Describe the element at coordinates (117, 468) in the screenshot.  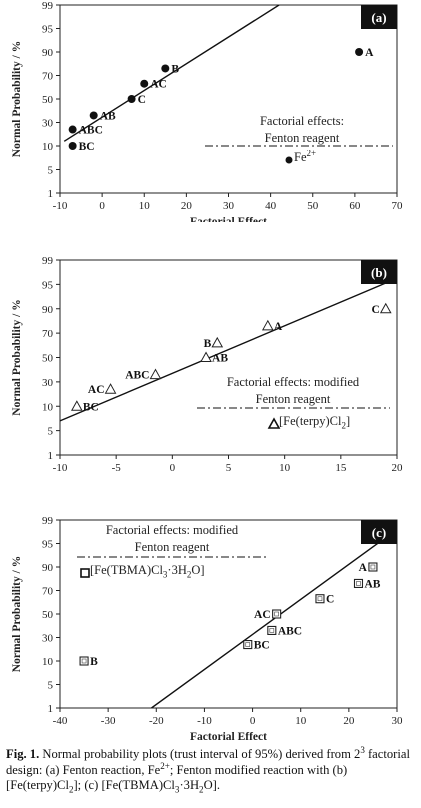
I see `x-tick-label: -5` at that location.